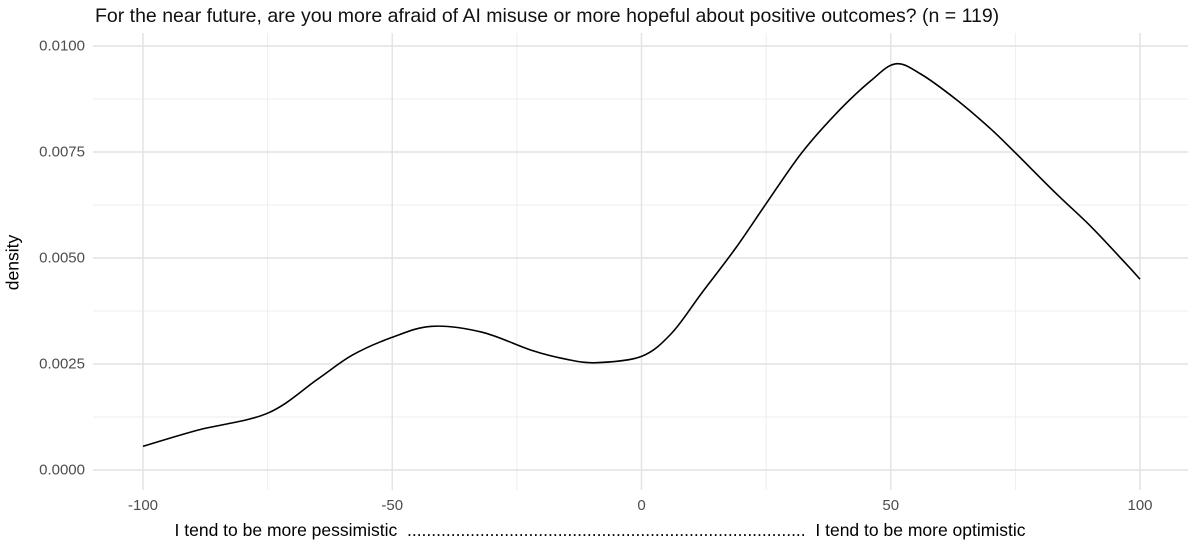 Image resolution: width=1200 pixels, height=551 pixels. What do you see at coordinates (62, 364) in the screenshot?
I see `y-tick-label: 0.0025` at bounding box center [62, 364].